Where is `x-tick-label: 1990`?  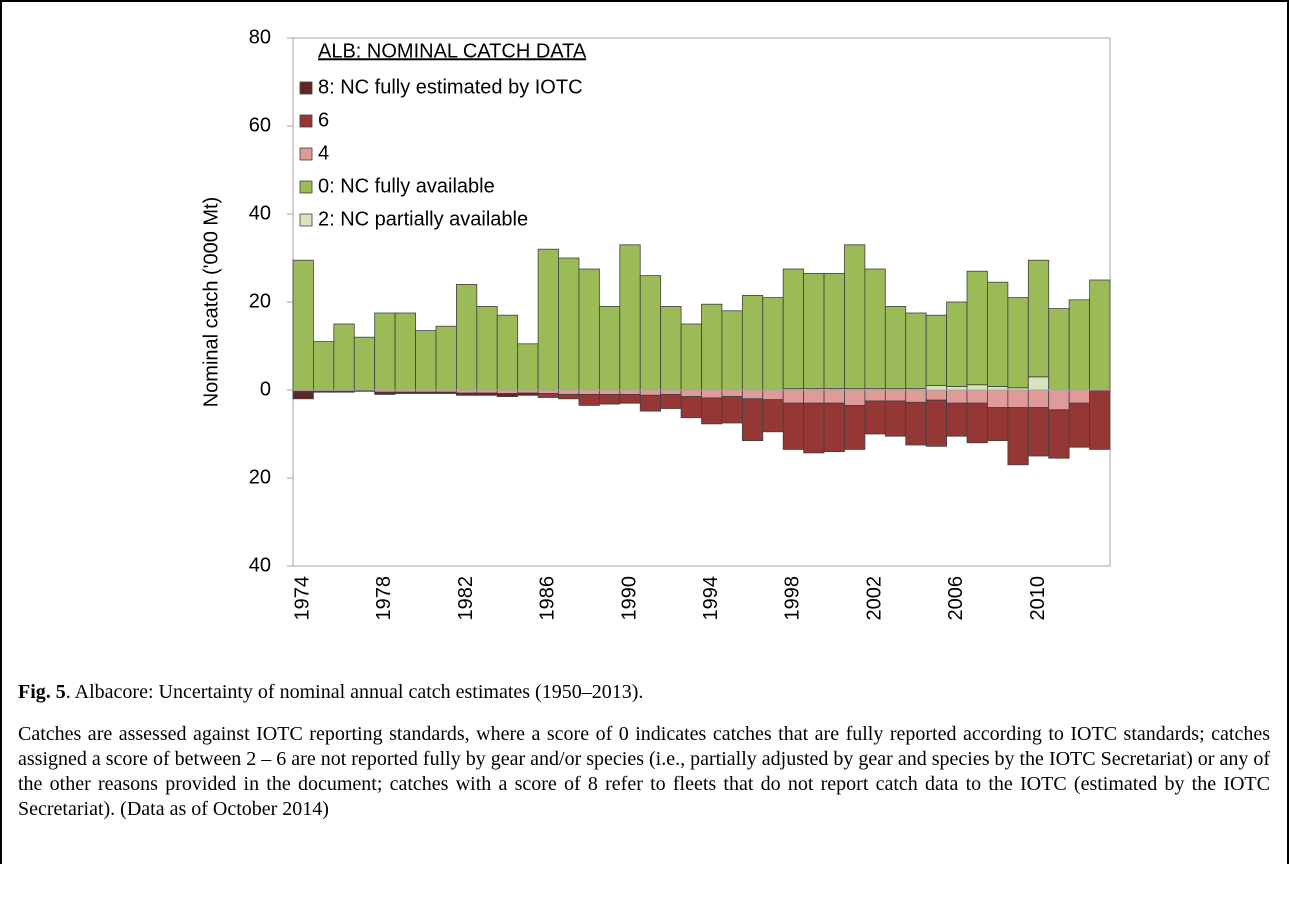
x-tick-label: 1990 is located at coordinates (629, 598).